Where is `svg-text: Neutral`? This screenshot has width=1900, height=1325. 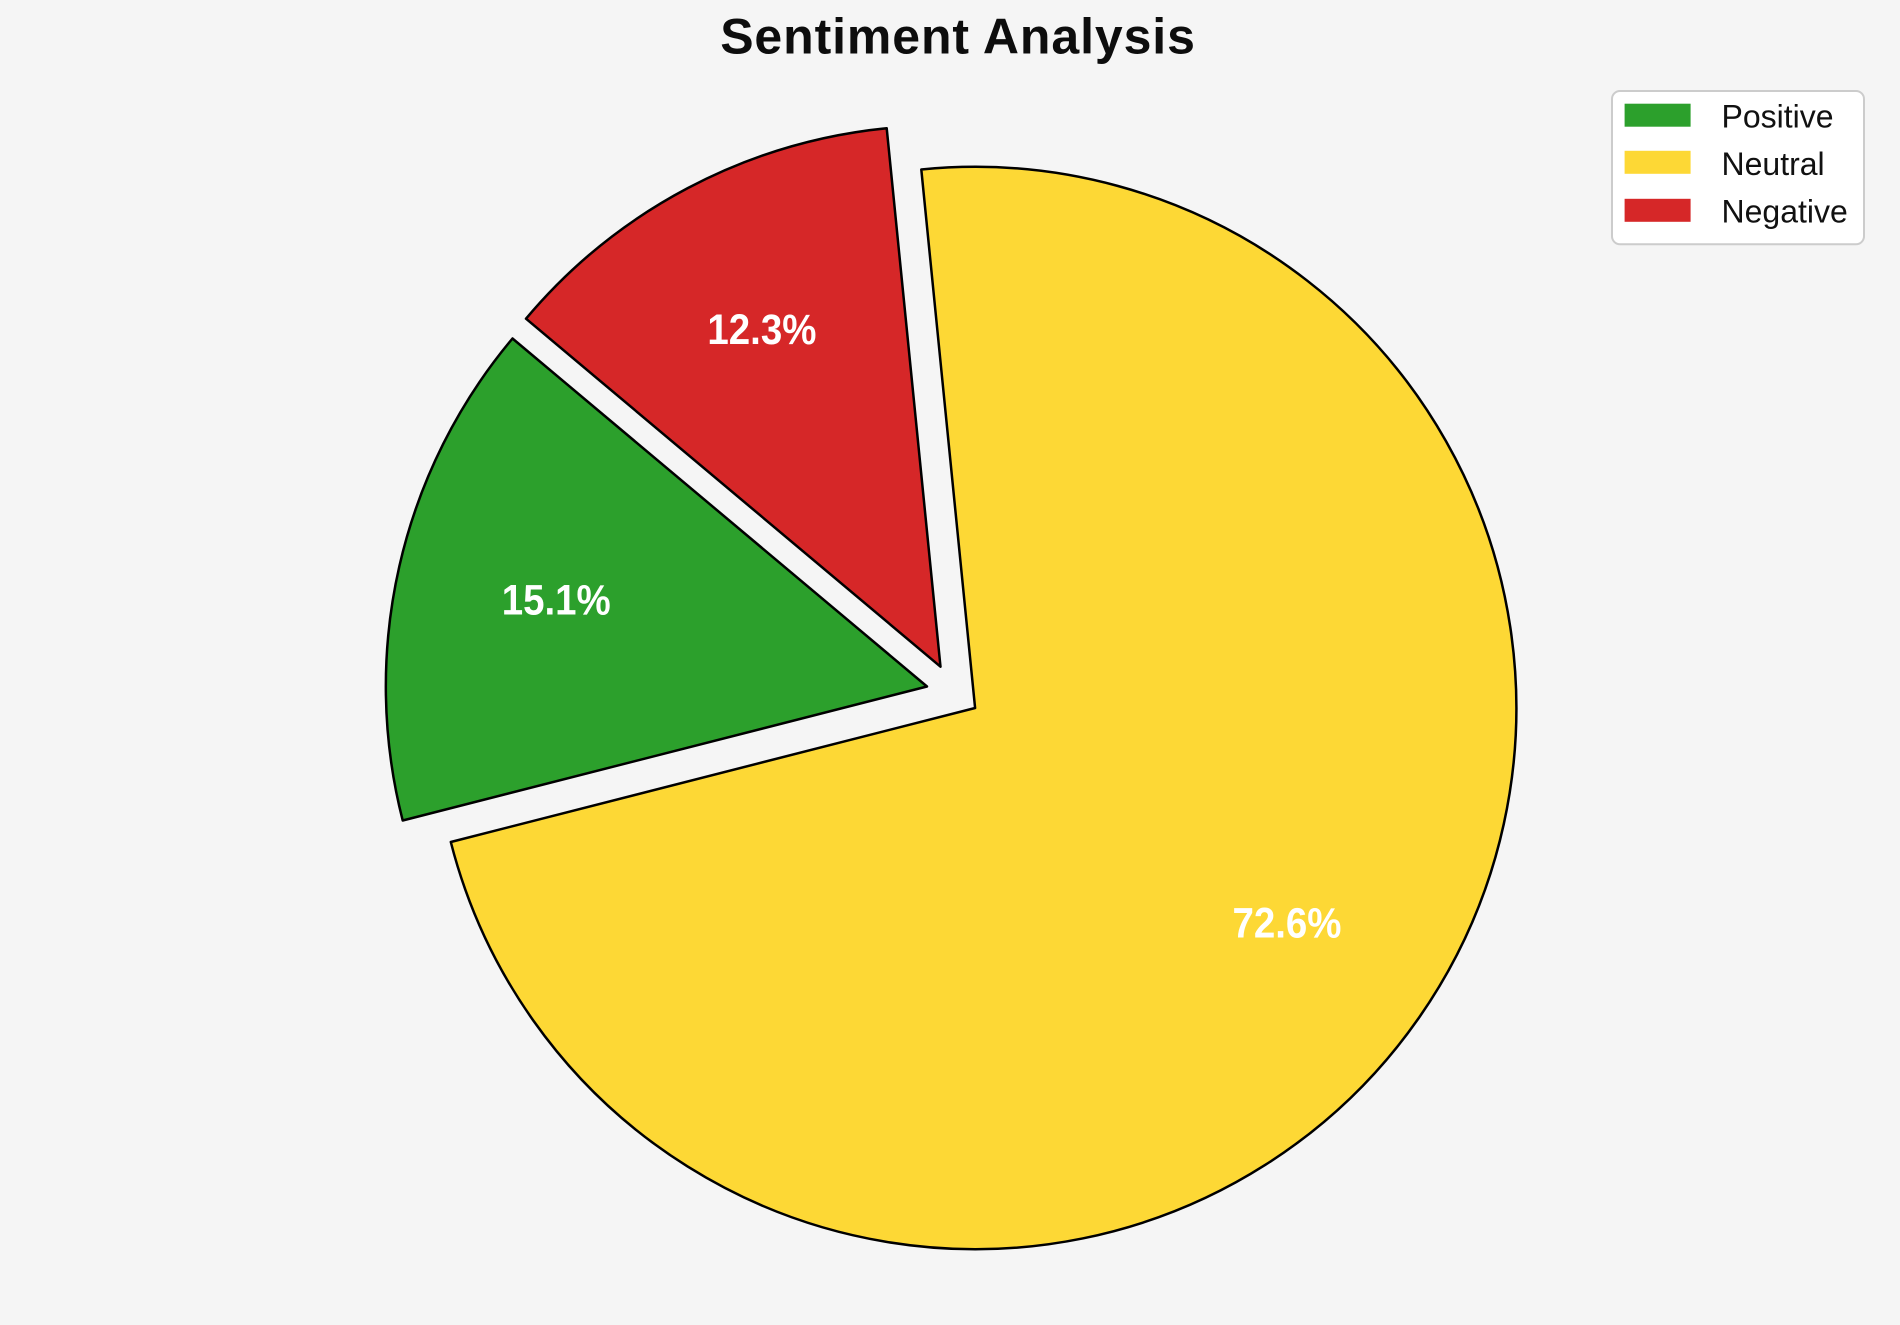 svg-text: Neutral is located at coordinates (1773, 164).